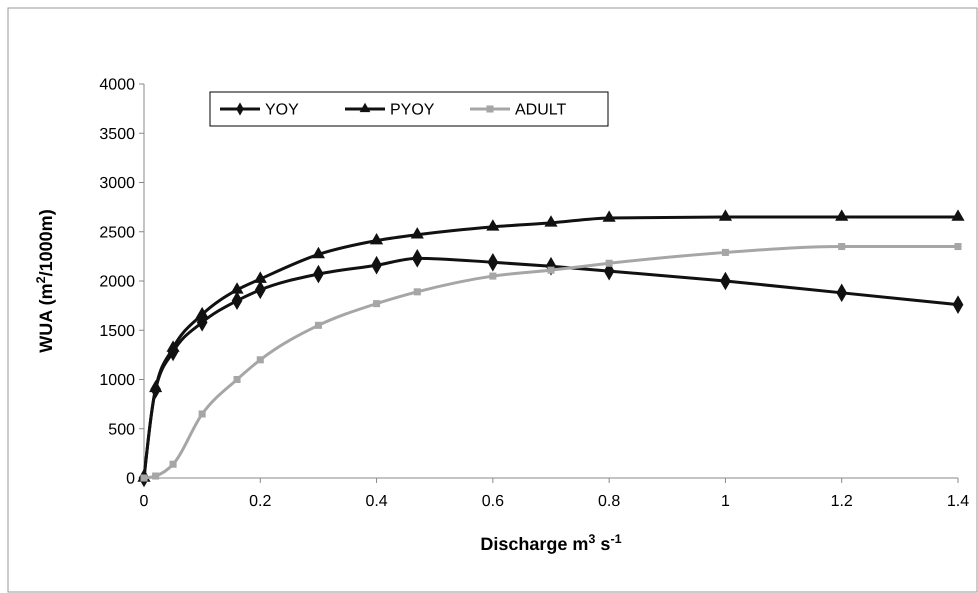  Describe the element at coordinates (131, 479) in the screenshot. I see `y-tick-label: 0` at that location.